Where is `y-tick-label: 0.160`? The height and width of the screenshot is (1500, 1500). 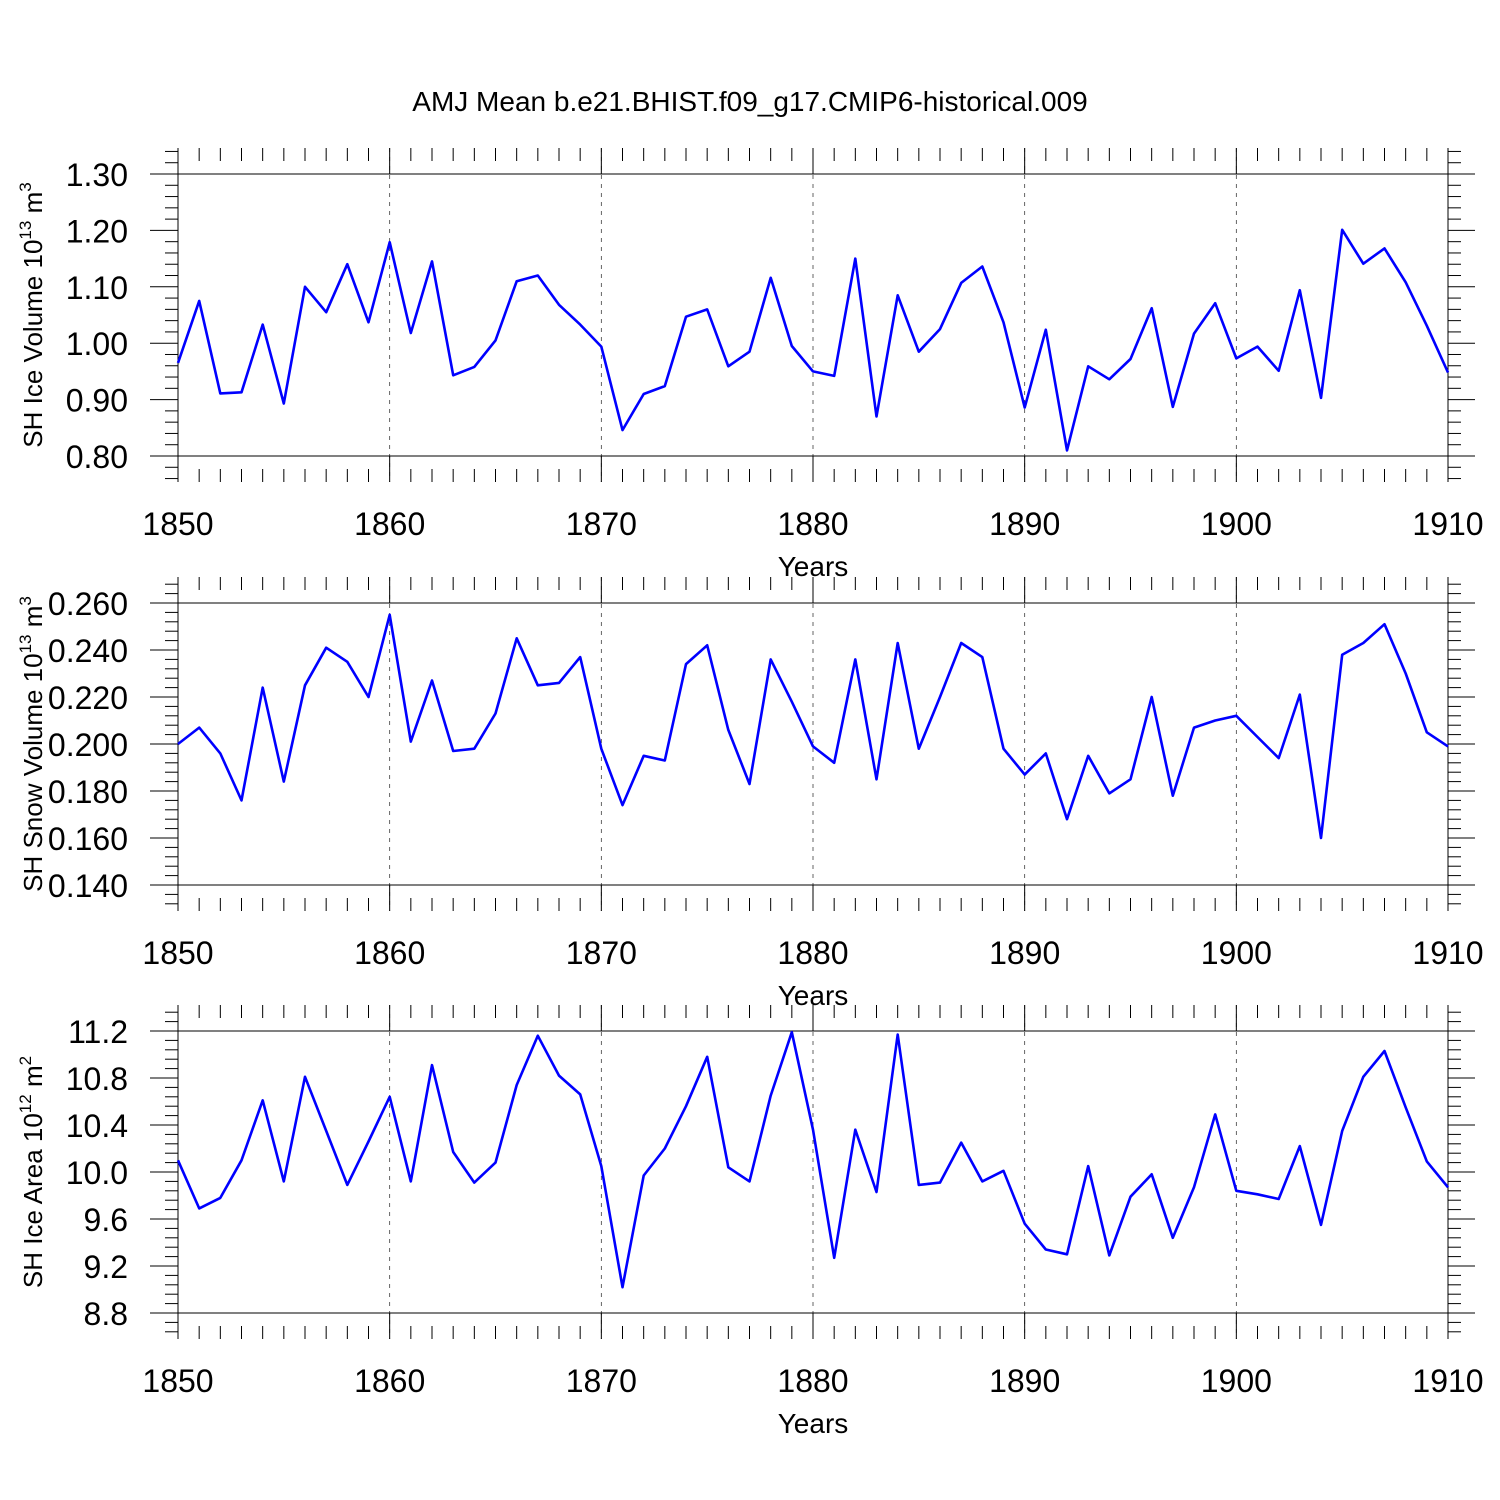 y-tick-label: 0.160 is located at coordinates (88, 839).